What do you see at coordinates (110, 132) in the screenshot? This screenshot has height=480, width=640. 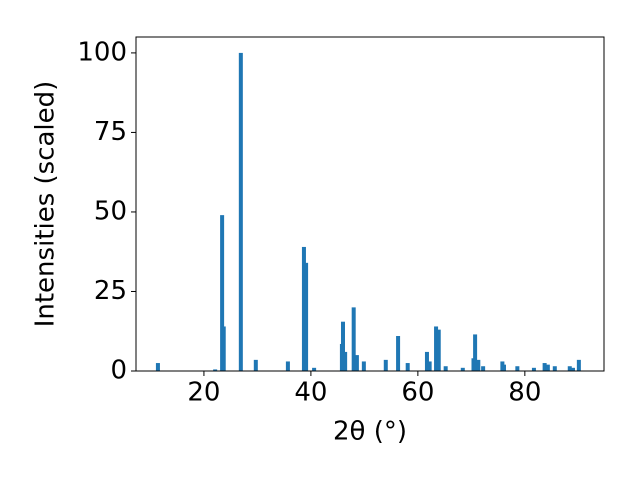 I see `y-tick-label: 75` at bounding box center [110, 132].